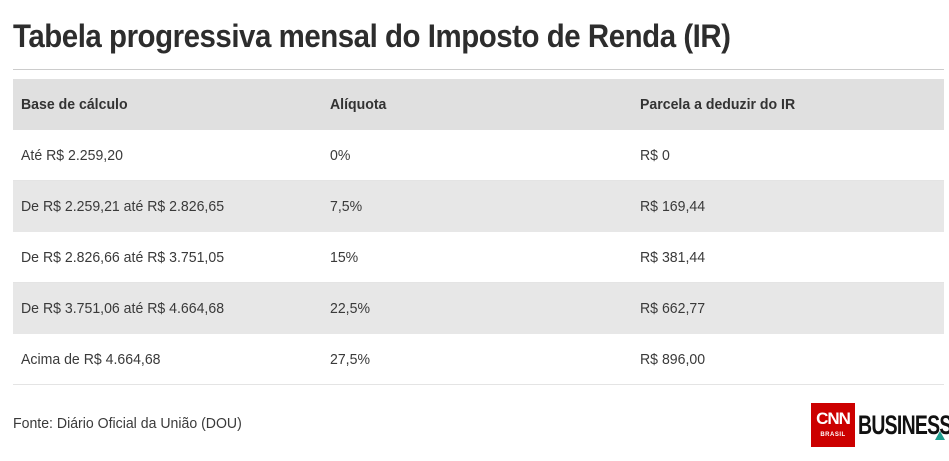 The width and height of the screenshot is (949, 461). Describe the element at coordinates (344, 257) in the screenshot. I see `cell-aliquota: 15%` at that location.